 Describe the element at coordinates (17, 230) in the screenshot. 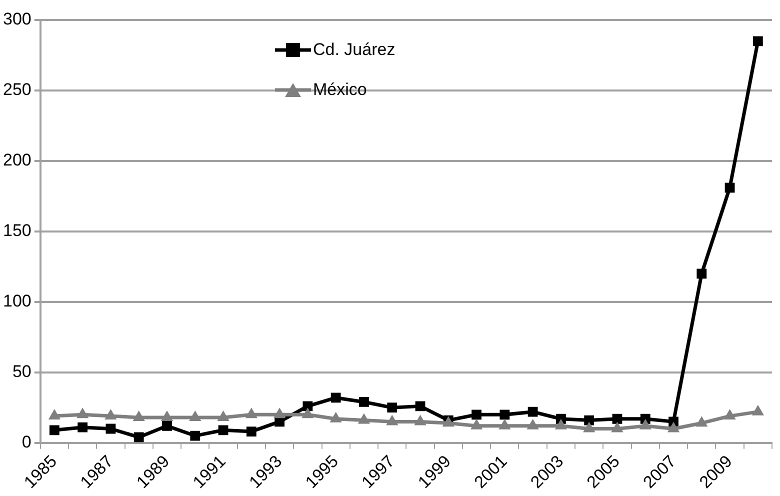

I see `y-tick-label: 150` at that location.